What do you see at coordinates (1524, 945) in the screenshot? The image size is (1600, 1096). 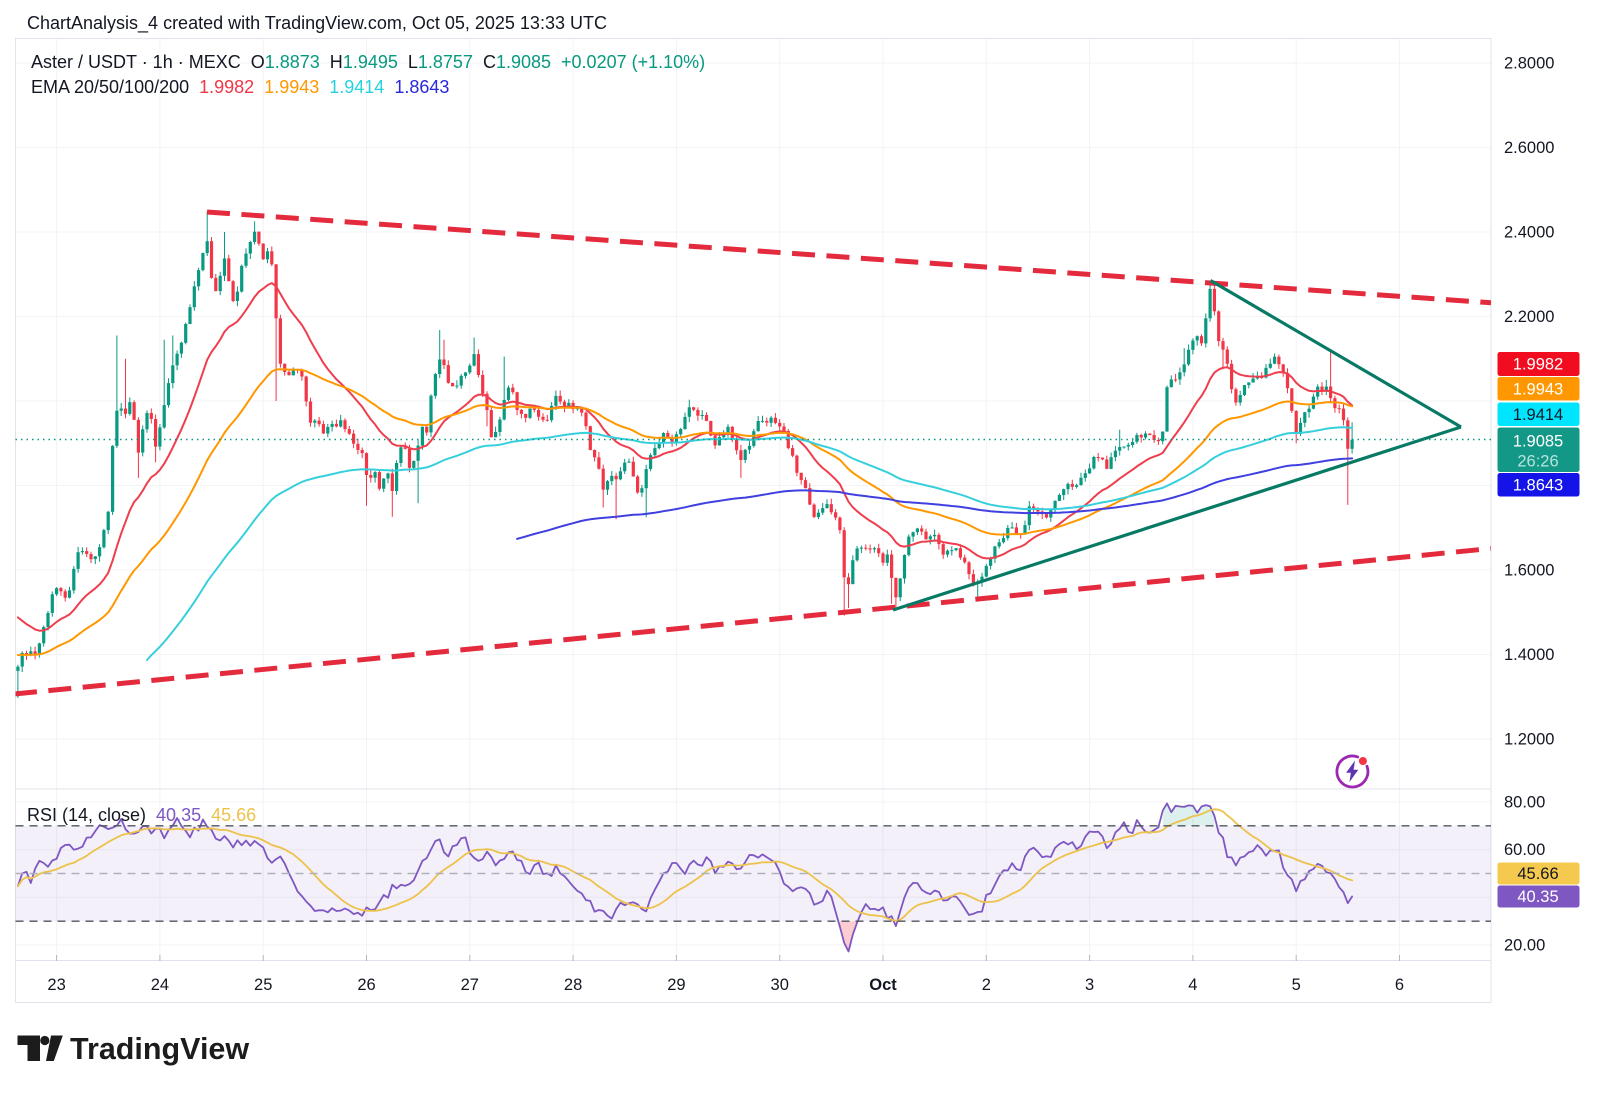 I see `svg-text: 20.00` at bounding box center [1524, 945].